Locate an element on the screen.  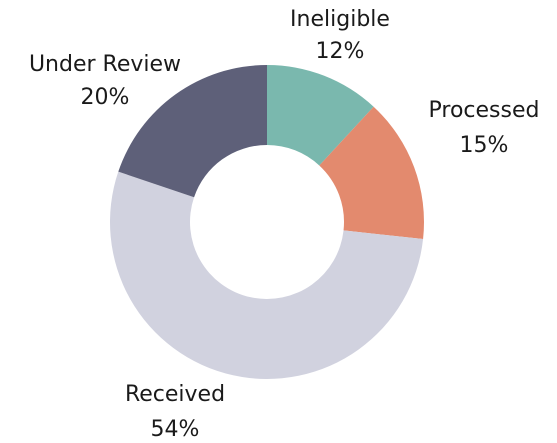
segment-value-label: 15% is located at coordinates (484, 145).